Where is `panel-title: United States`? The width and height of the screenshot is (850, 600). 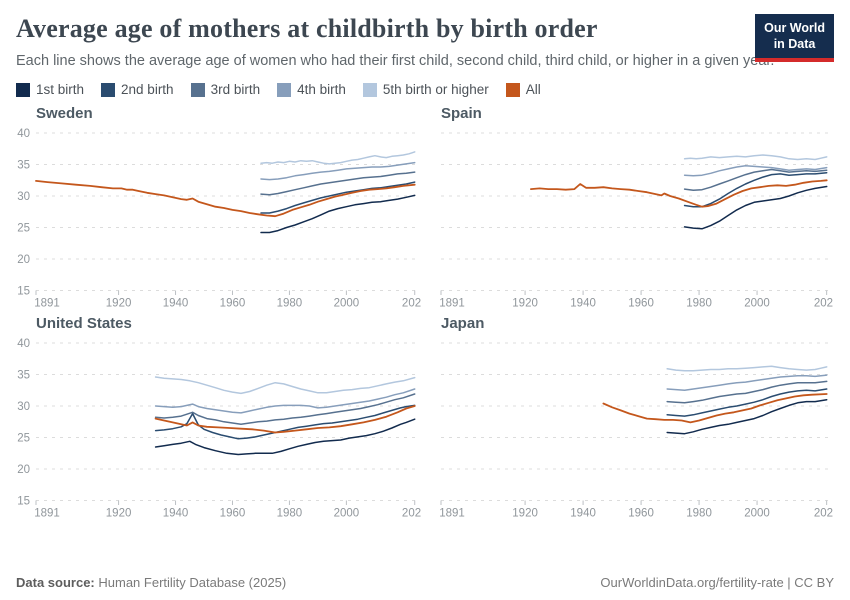
panel-title: United States is located at coordinates (84, 324).